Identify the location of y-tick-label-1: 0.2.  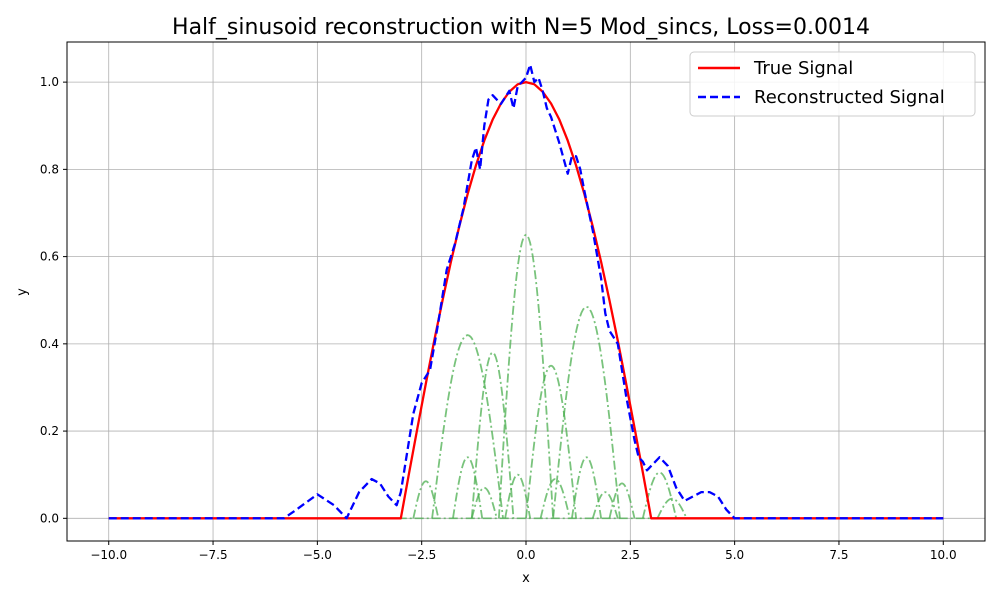
(49, 431).